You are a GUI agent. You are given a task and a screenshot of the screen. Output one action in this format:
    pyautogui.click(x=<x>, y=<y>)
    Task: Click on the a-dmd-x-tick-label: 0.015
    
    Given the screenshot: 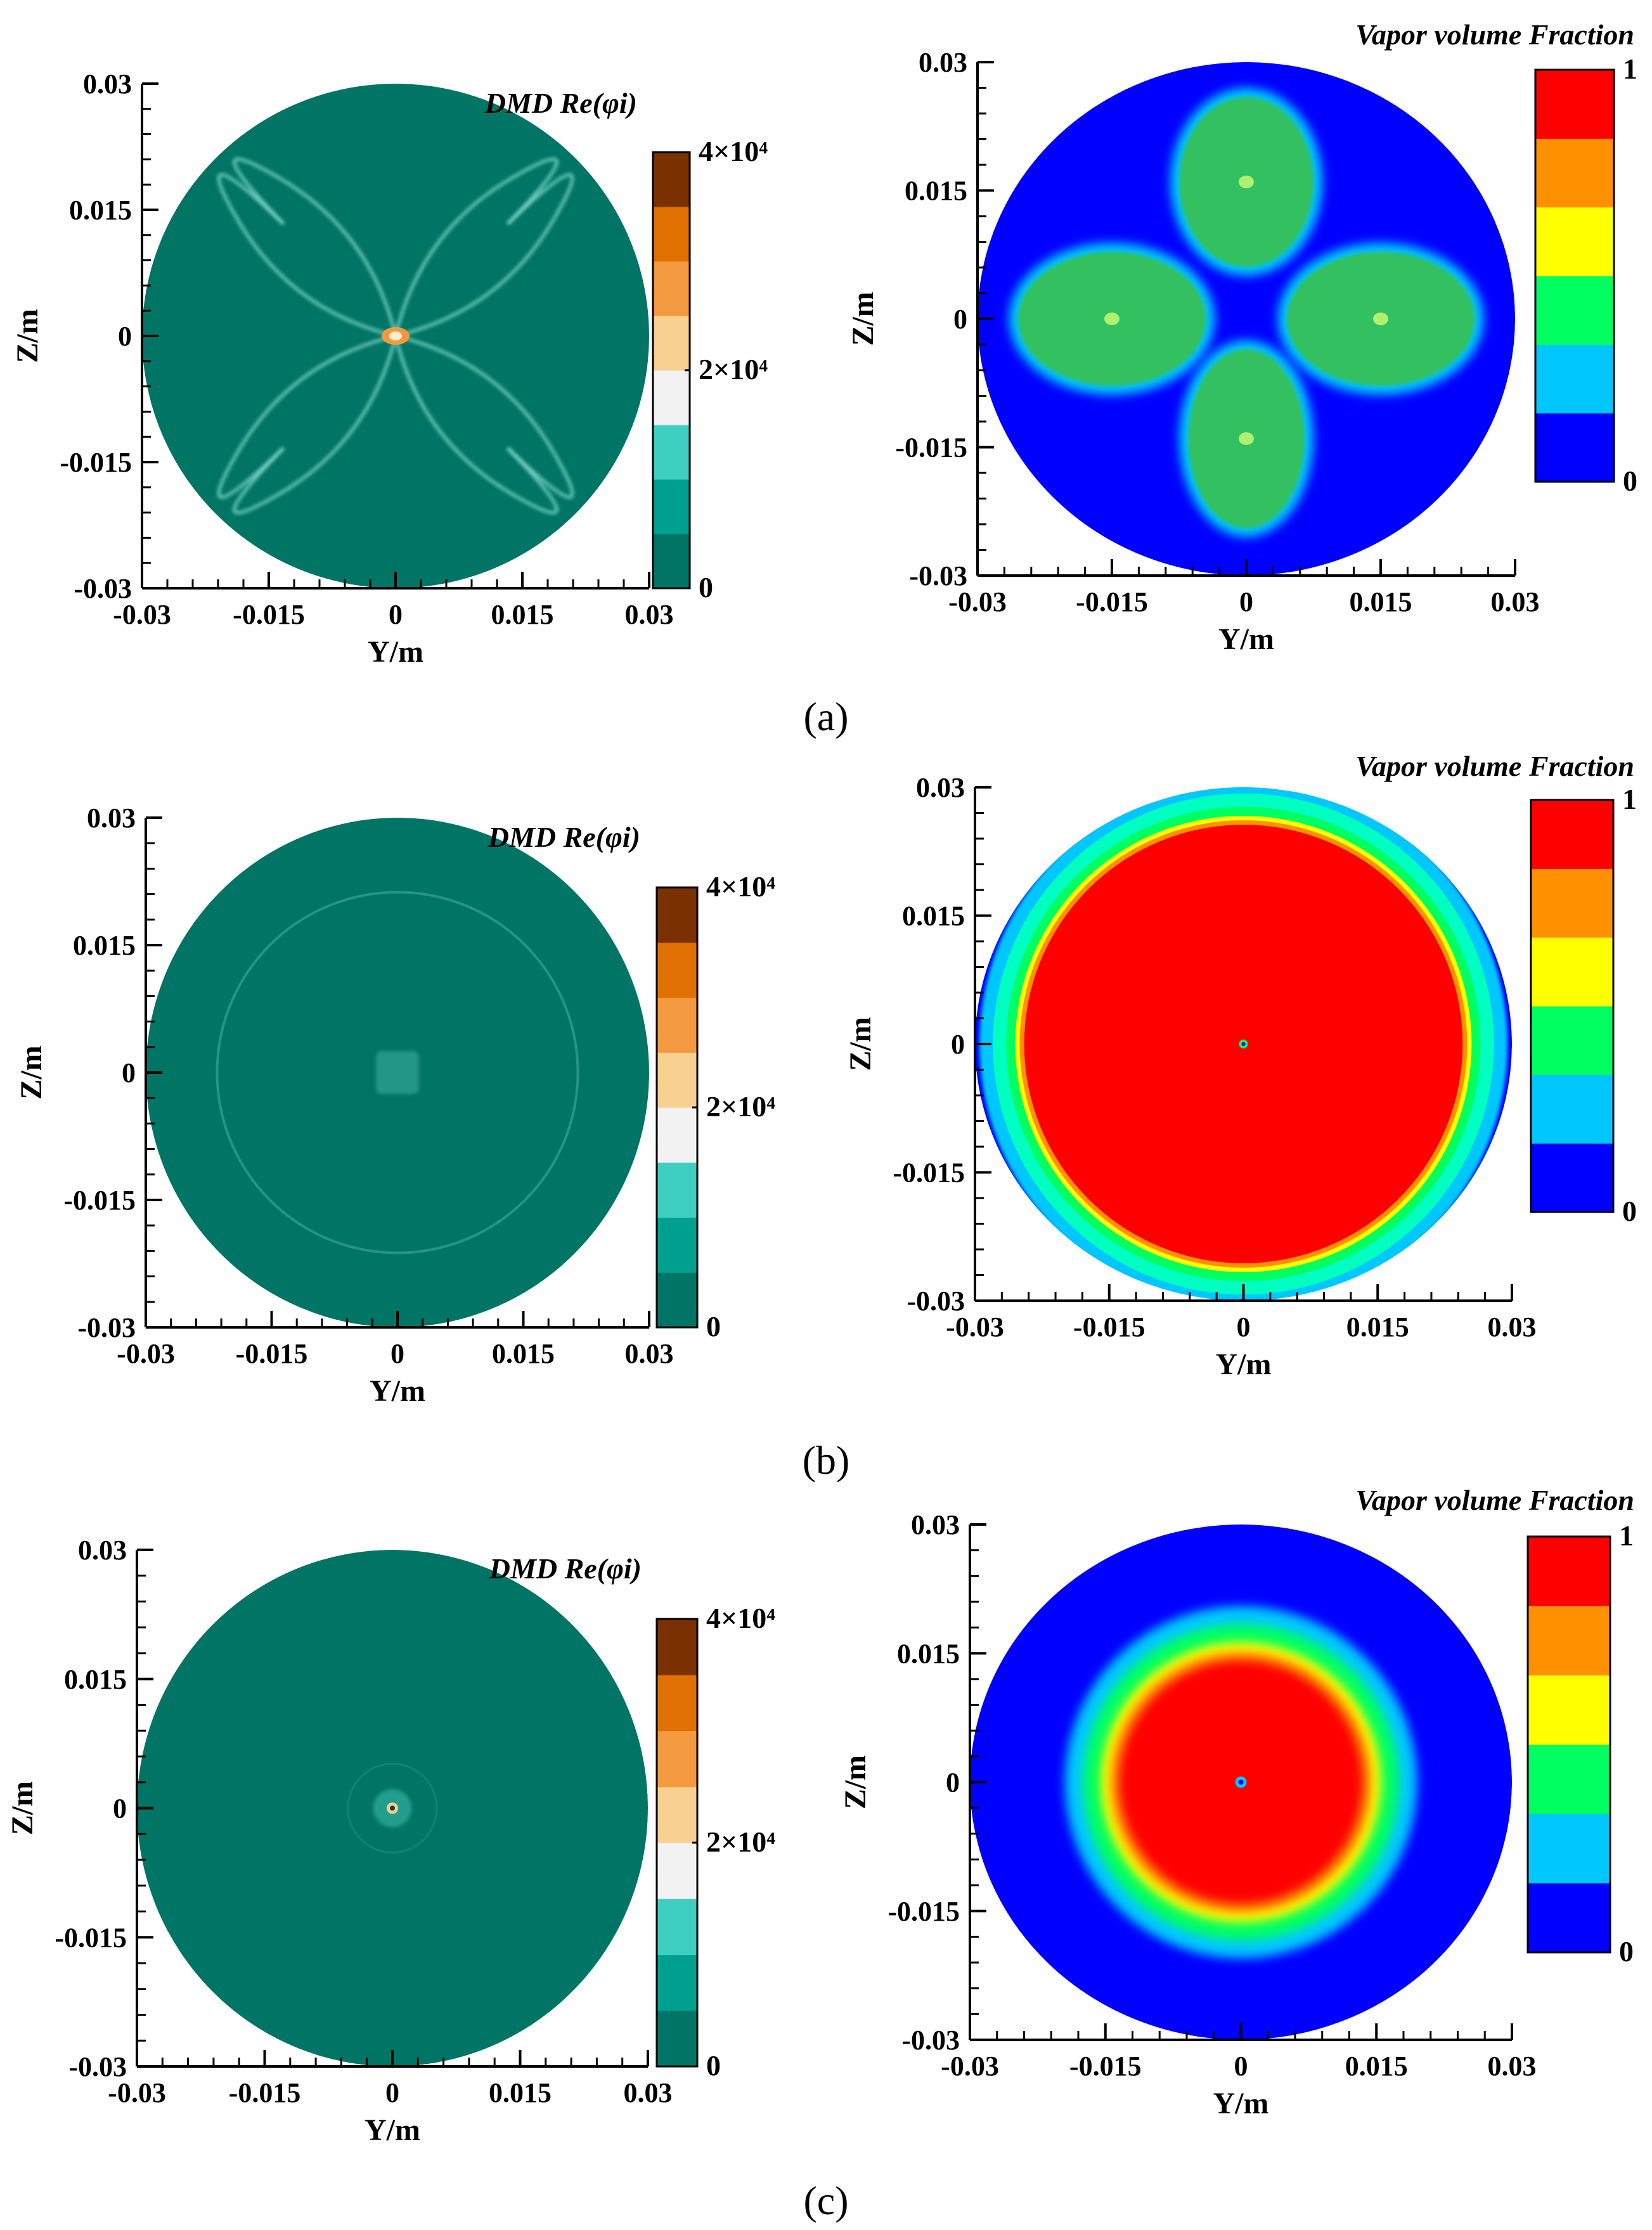 What is the action you would take?
    pyautogui.click(x=522, y=614)
    